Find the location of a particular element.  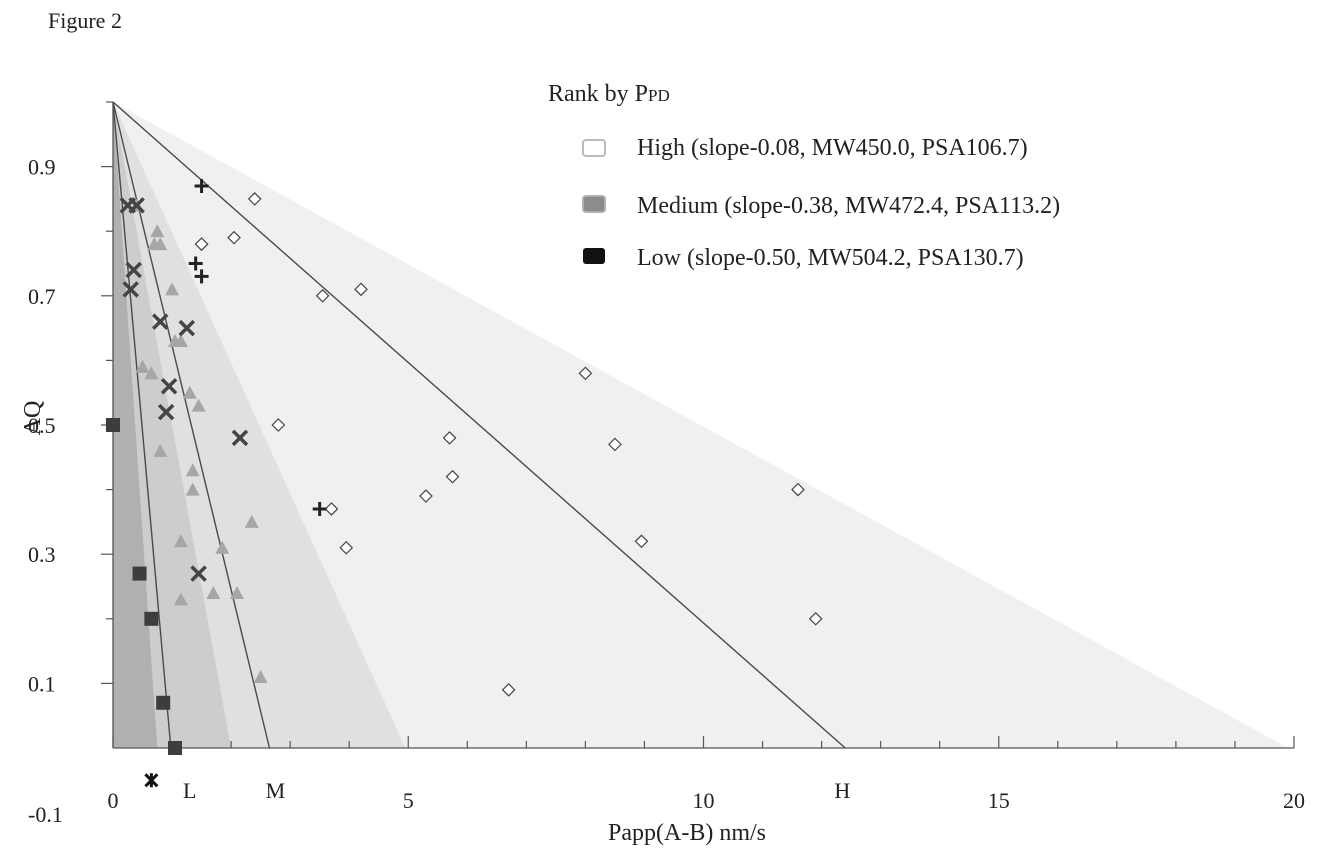

y-tick-label: -0.1 is located at coordinates (45, 814).